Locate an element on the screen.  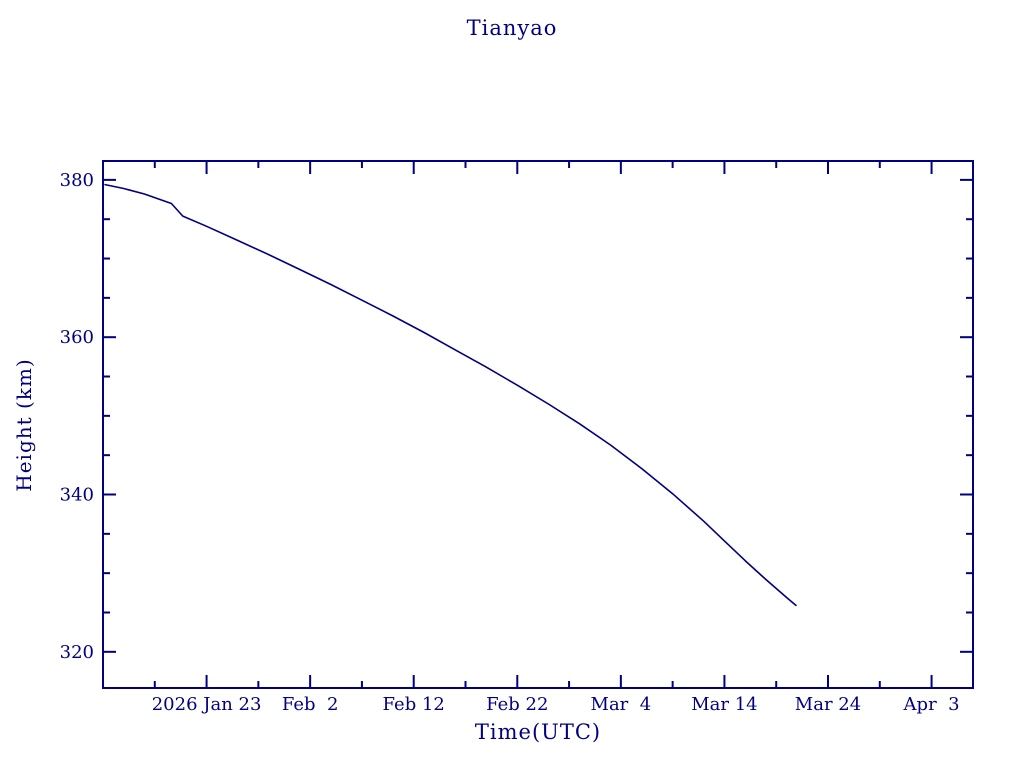
y-tick-label: 360 is located at coordinates (77, 337).